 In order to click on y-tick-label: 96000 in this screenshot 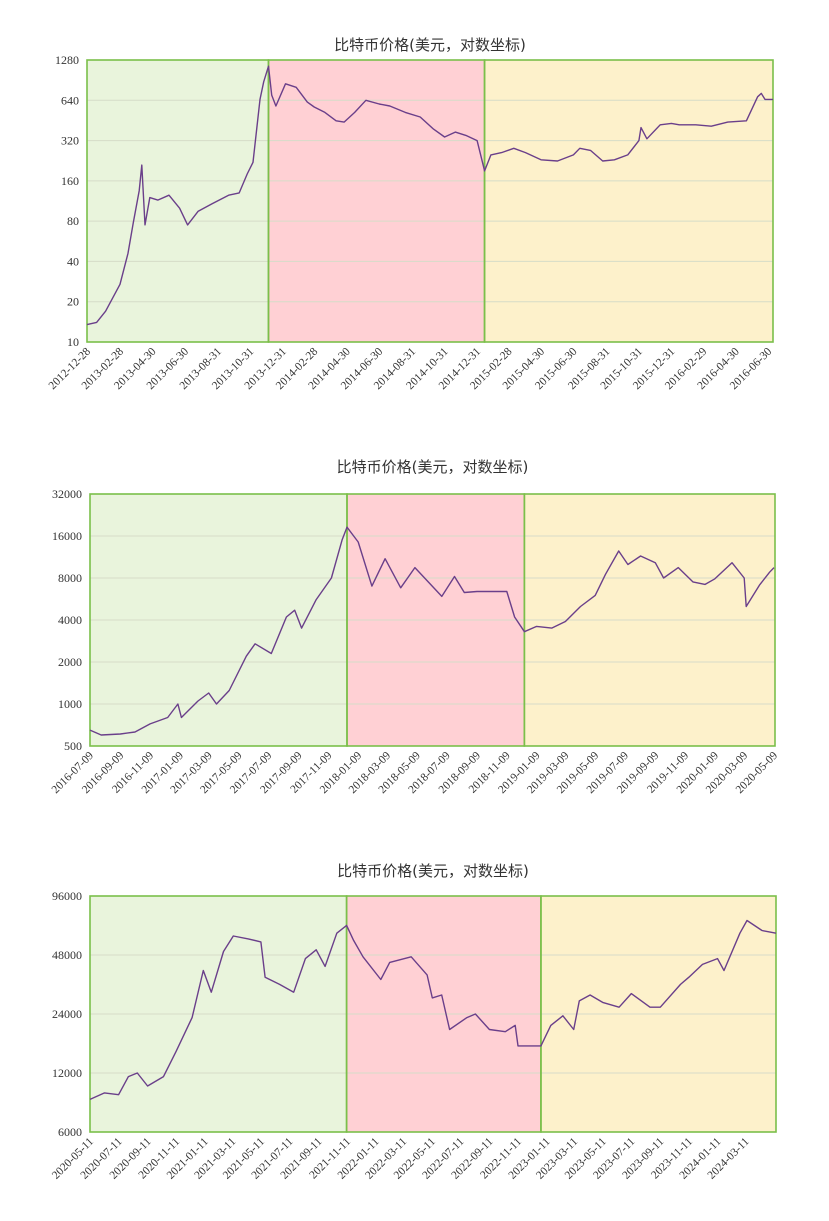, I will do `click(67, 896)`.